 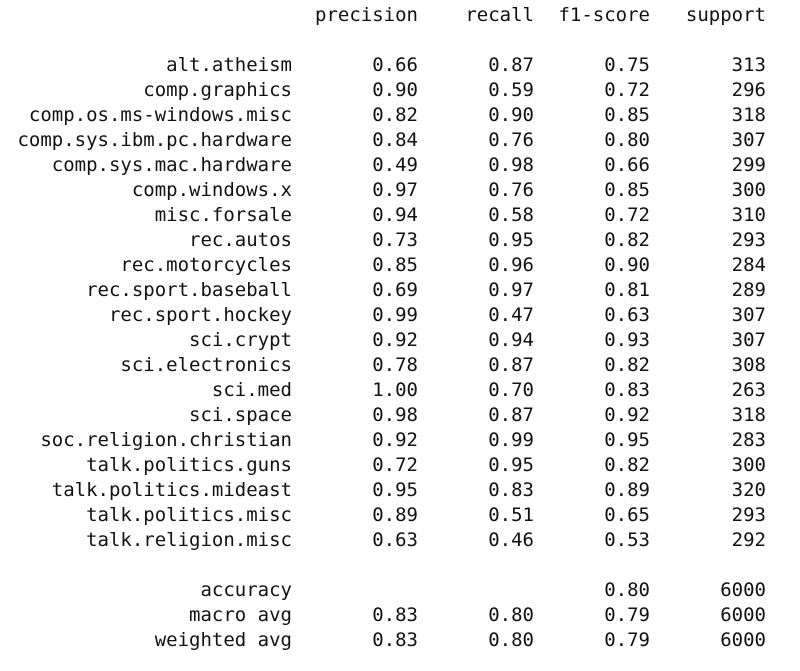 I want to click on class-row-precision: 1.00, so click(x=395, y=390).